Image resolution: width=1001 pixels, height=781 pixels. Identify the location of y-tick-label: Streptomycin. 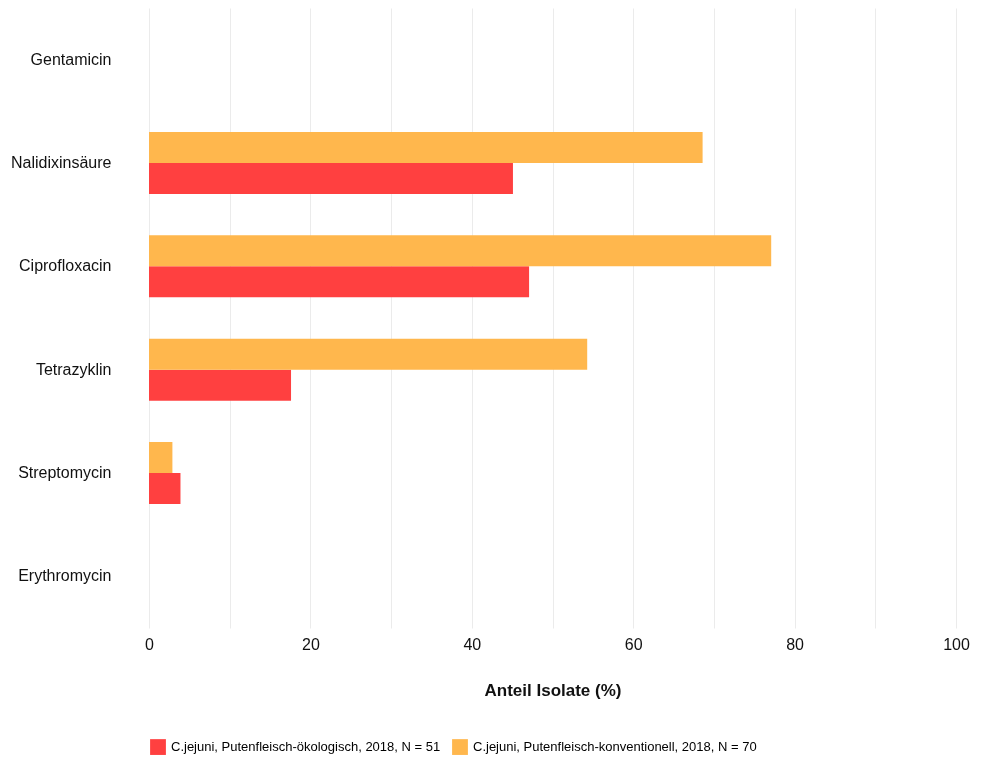
(65, 472).